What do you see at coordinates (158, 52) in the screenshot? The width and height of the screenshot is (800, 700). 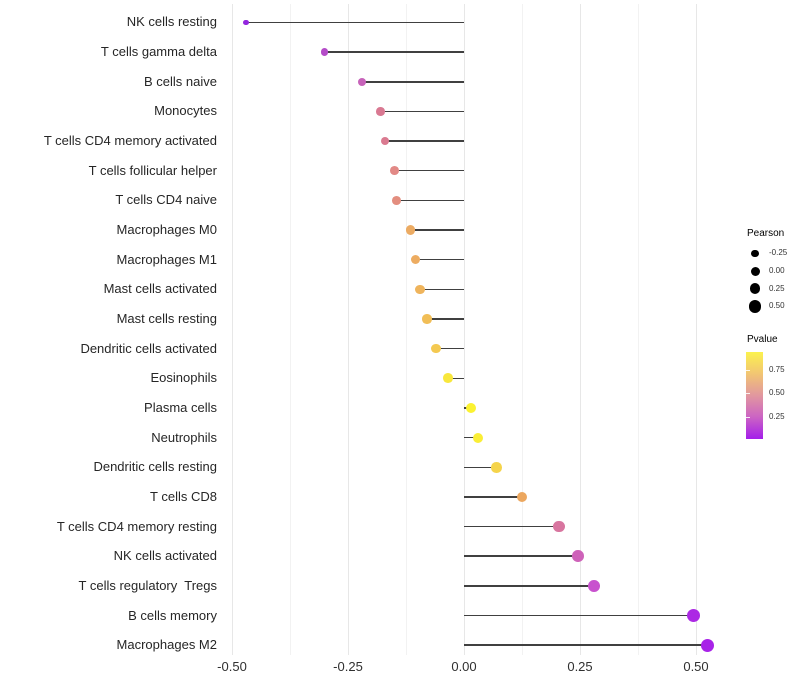 I see `y-axis-label: T cells gamma delta` at bounding box center [158, 52].